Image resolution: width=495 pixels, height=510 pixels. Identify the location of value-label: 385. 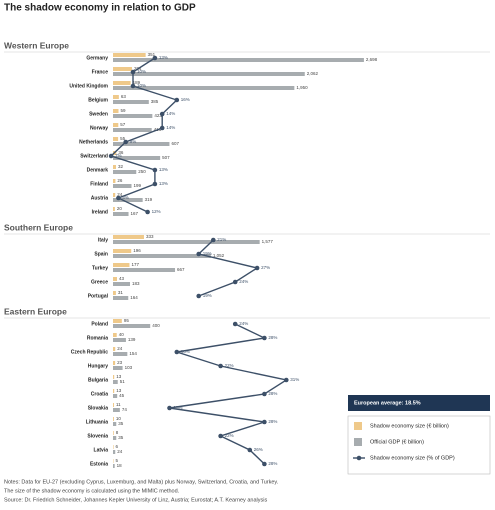
(155, 101).